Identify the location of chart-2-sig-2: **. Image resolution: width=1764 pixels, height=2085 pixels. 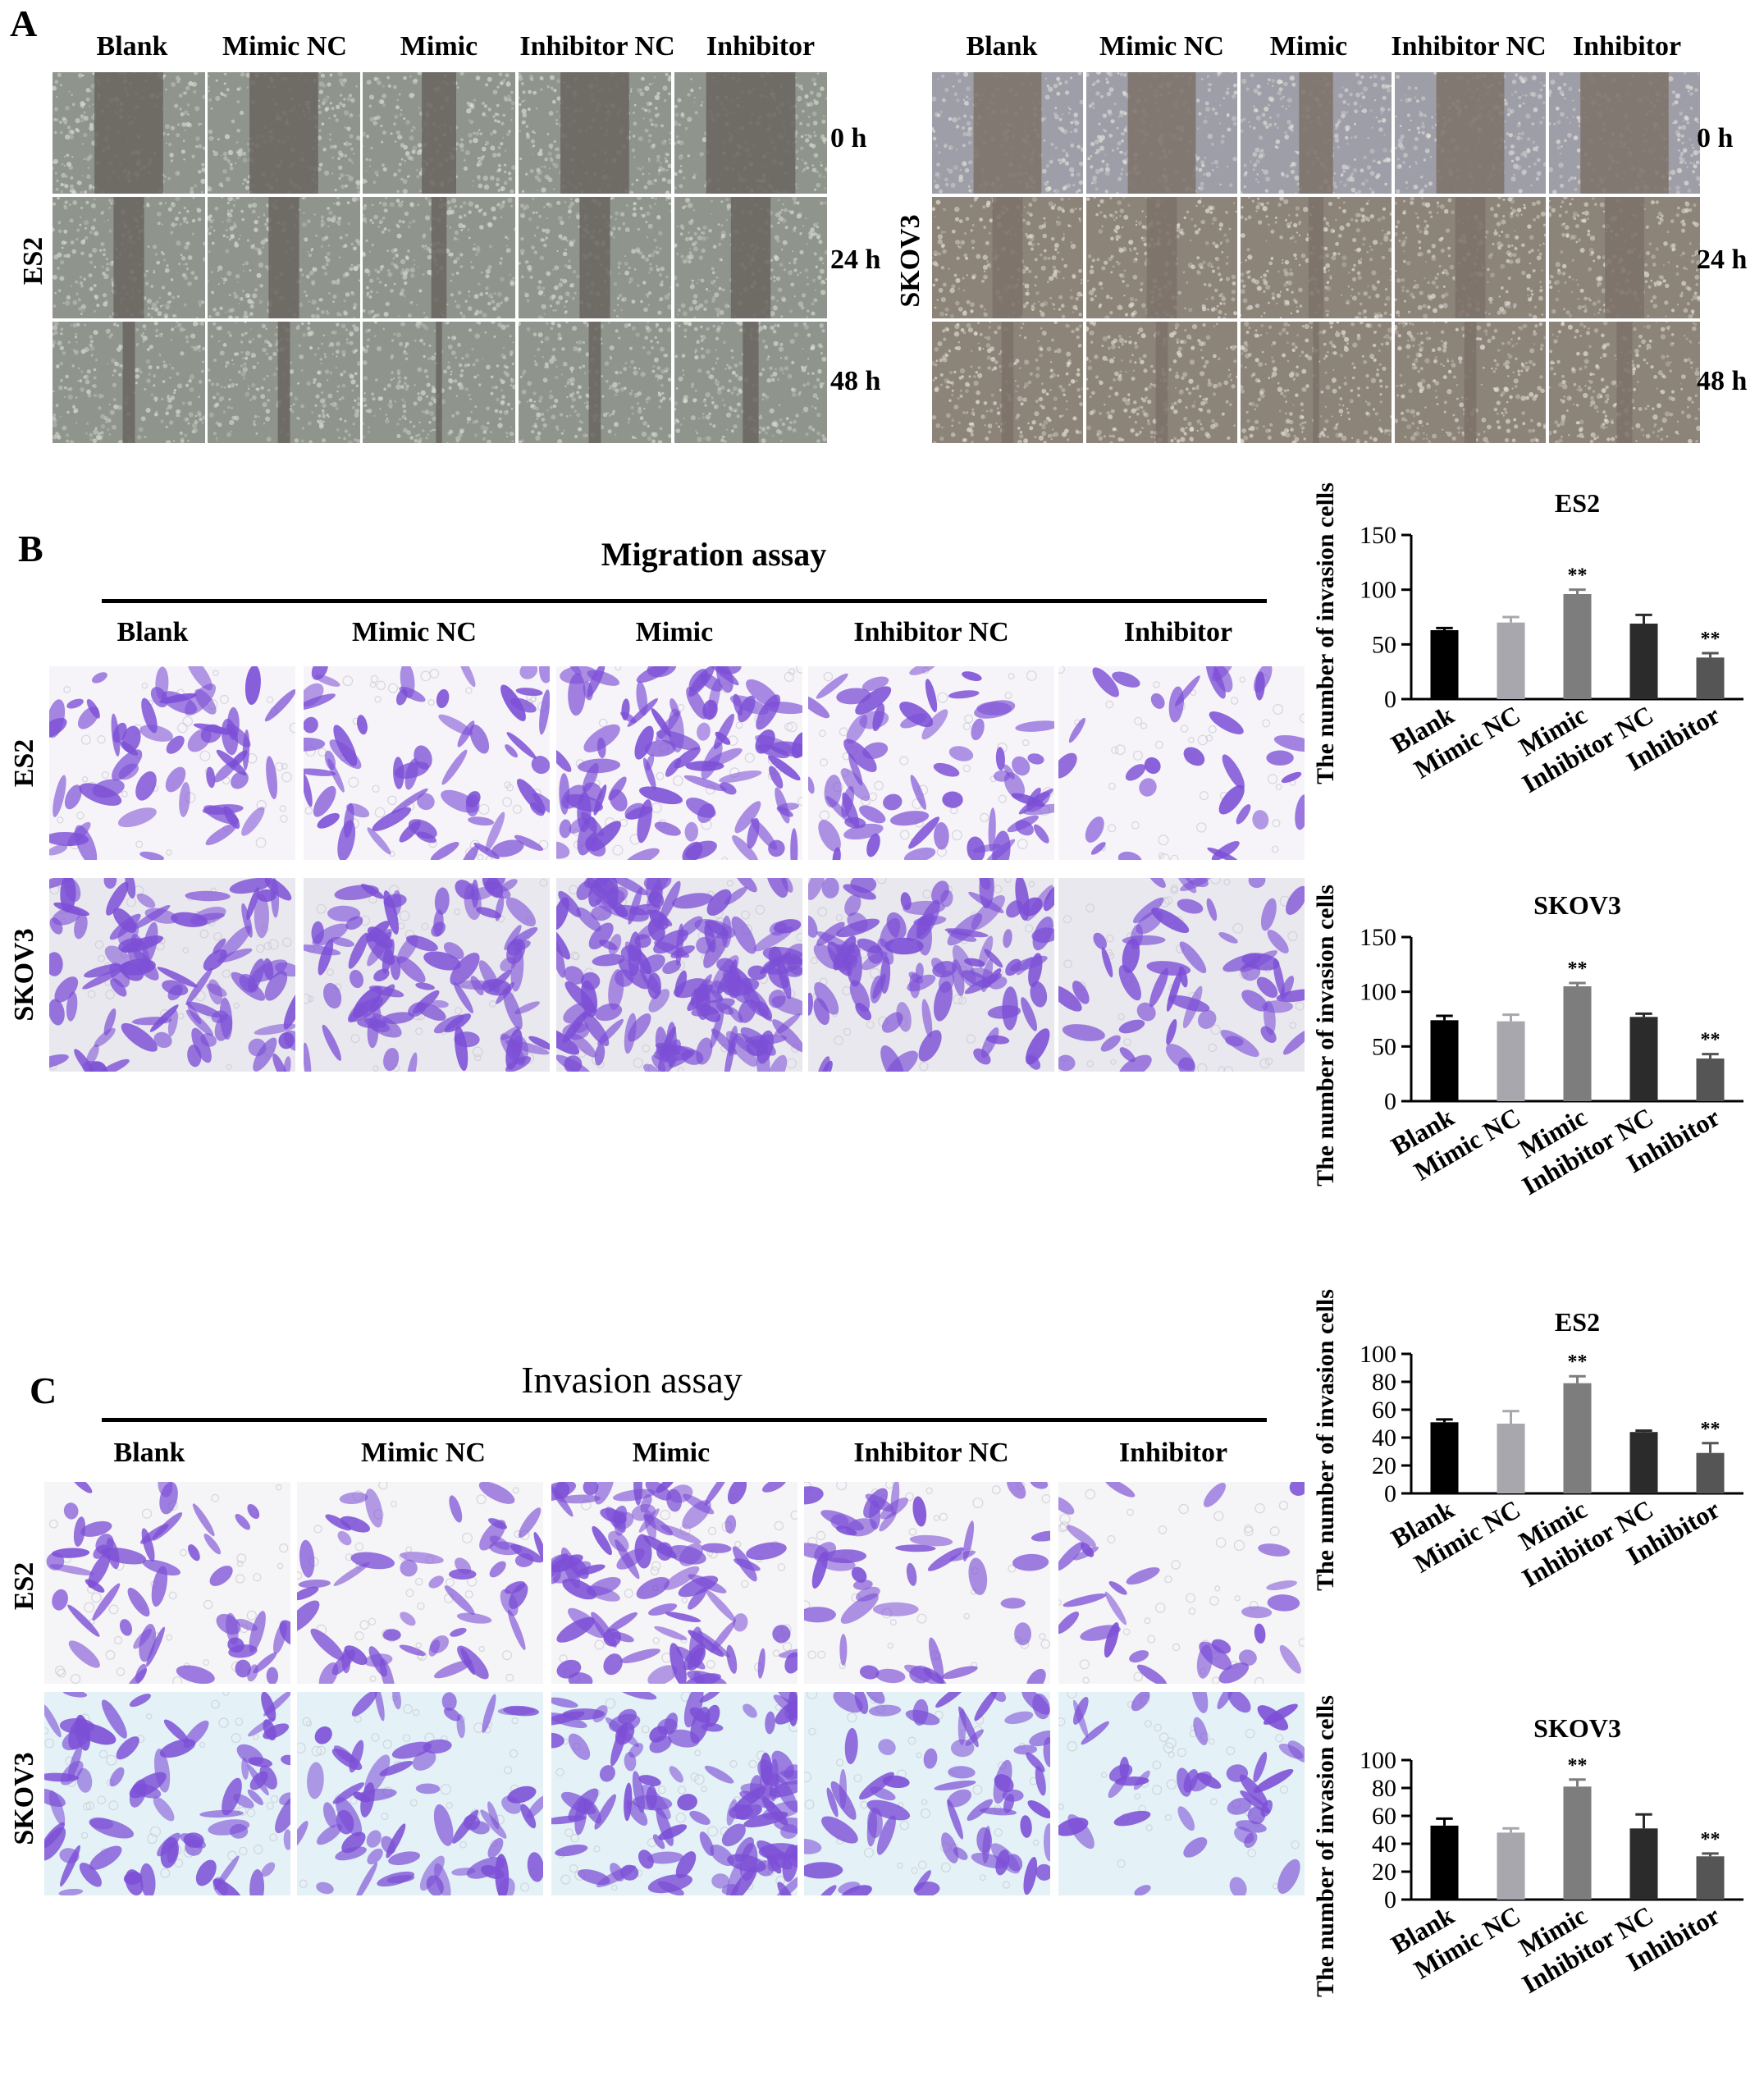
(1578, 1362).